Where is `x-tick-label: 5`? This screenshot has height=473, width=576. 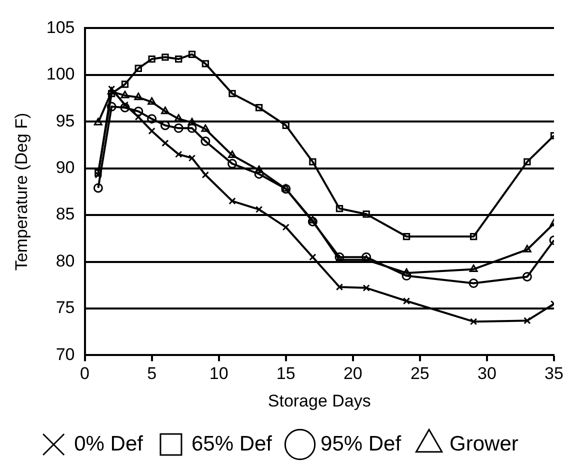 x-tick-label: 5 is located at coordinates (152, 374).